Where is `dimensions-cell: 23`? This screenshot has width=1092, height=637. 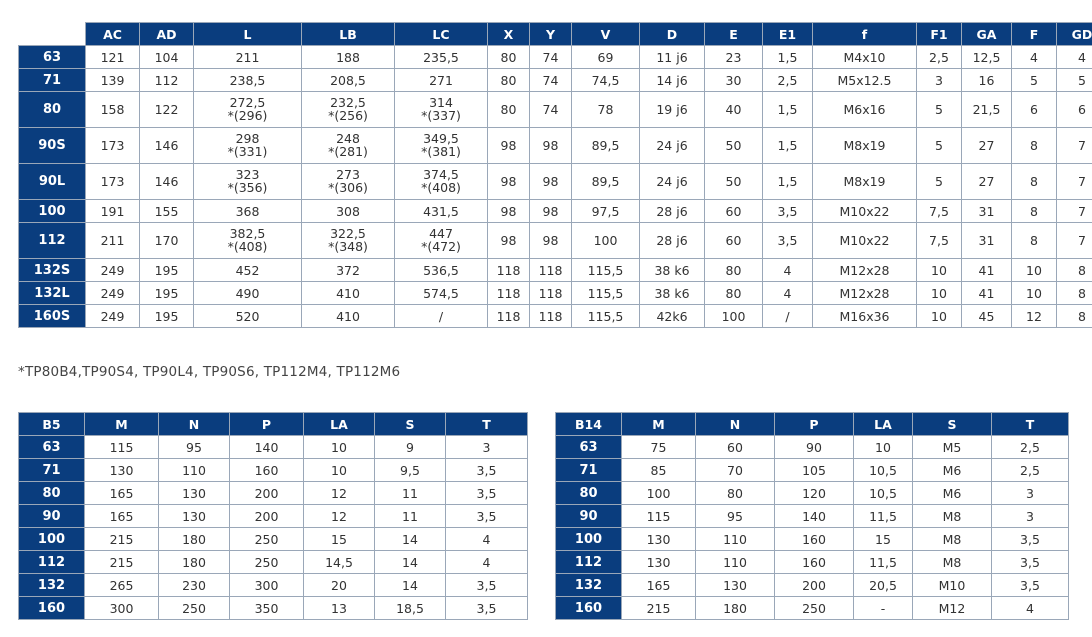 dimensions-cell: 23 is located at coordinates (733, 57).